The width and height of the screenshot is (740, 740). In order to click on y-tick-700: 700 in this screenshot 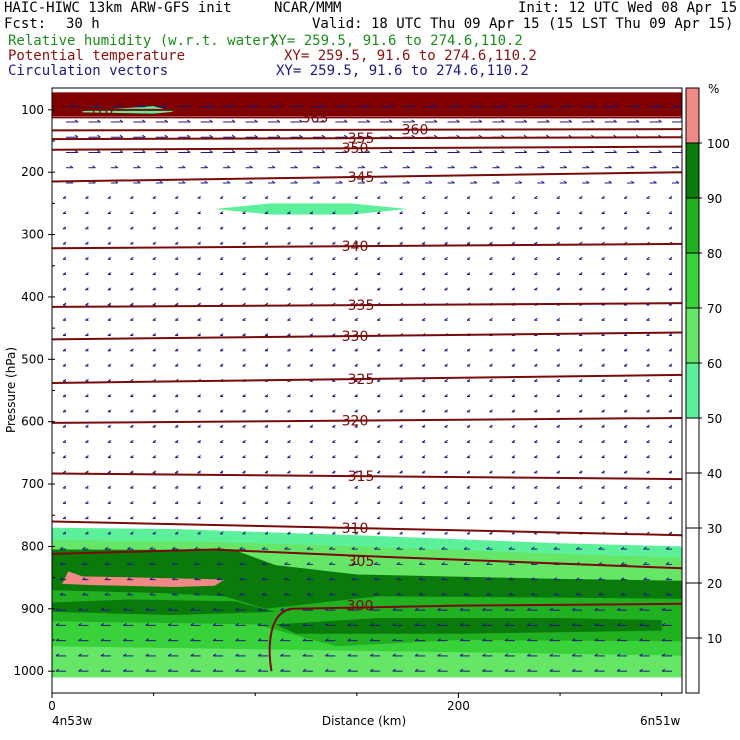, I will do `click(32, 484)`.